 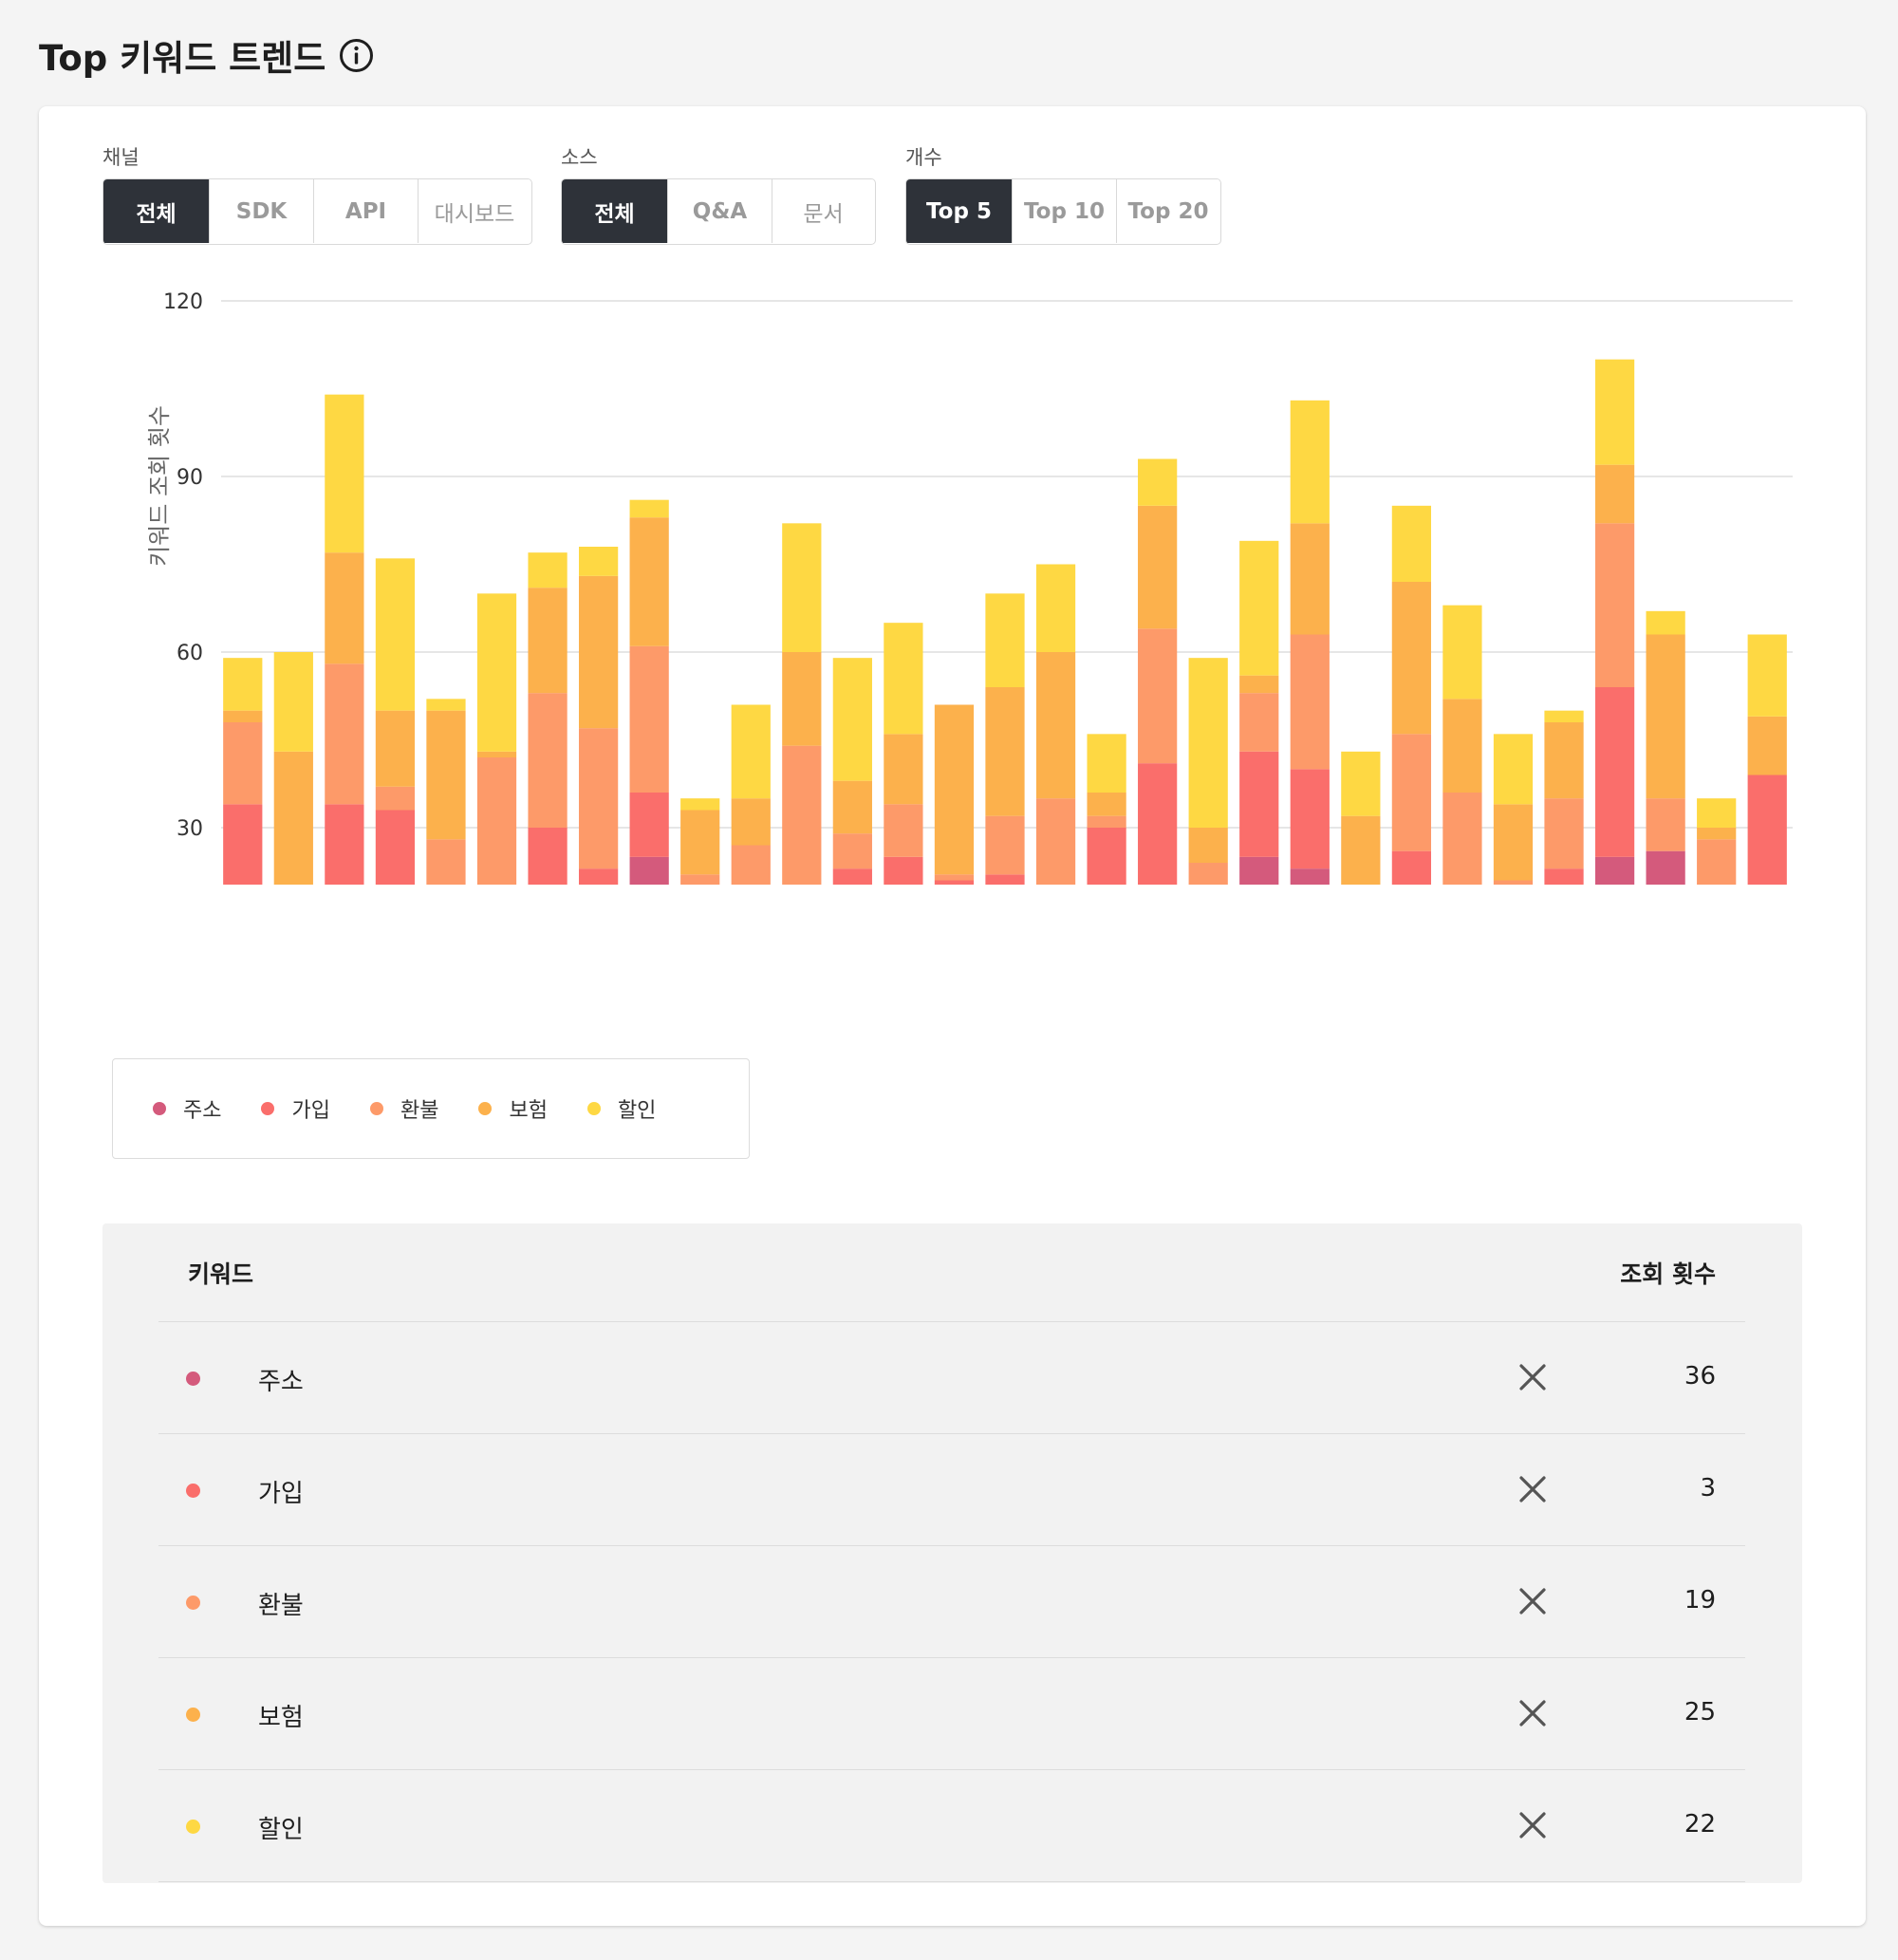 I want to click on channel-filter-label: 채널, so click(x=121, y=157).